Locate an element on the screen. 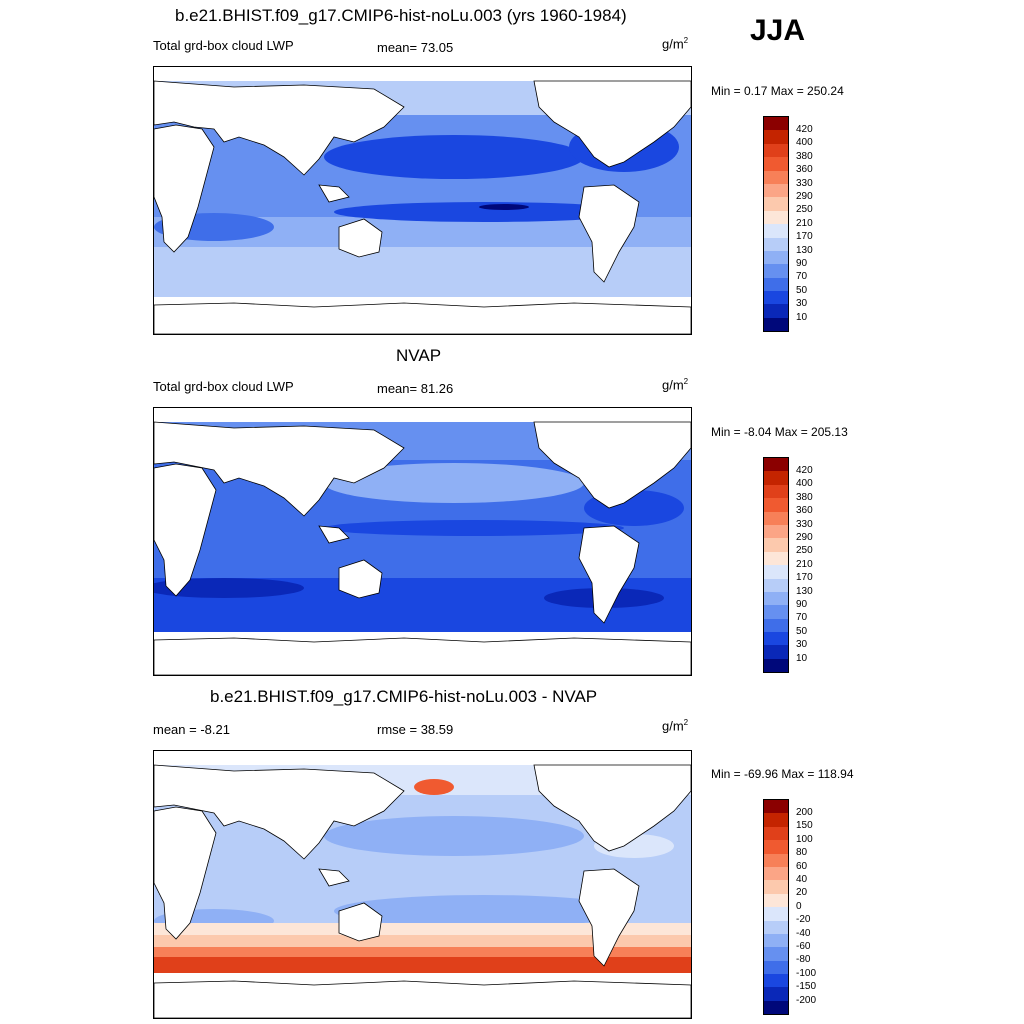 The height and width of the screenshot is (1024, 1024). panel-2-minmax: Min = -8.04 Max = 205.13 is located at coordinates (779, 432).